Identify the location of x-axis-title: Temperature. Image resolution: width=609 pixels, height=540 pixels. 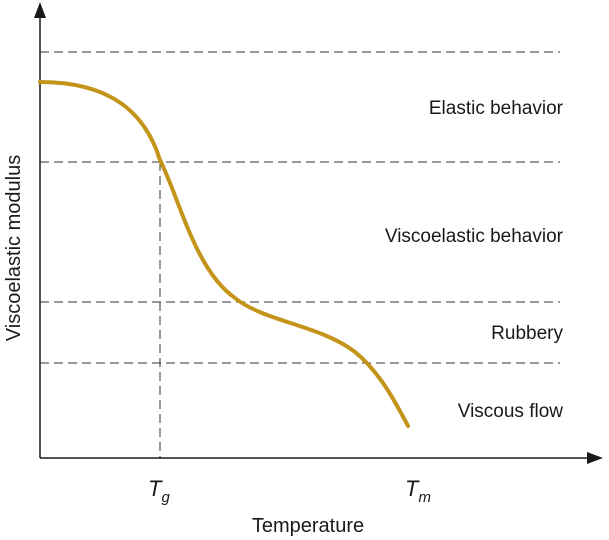
(308, 526).